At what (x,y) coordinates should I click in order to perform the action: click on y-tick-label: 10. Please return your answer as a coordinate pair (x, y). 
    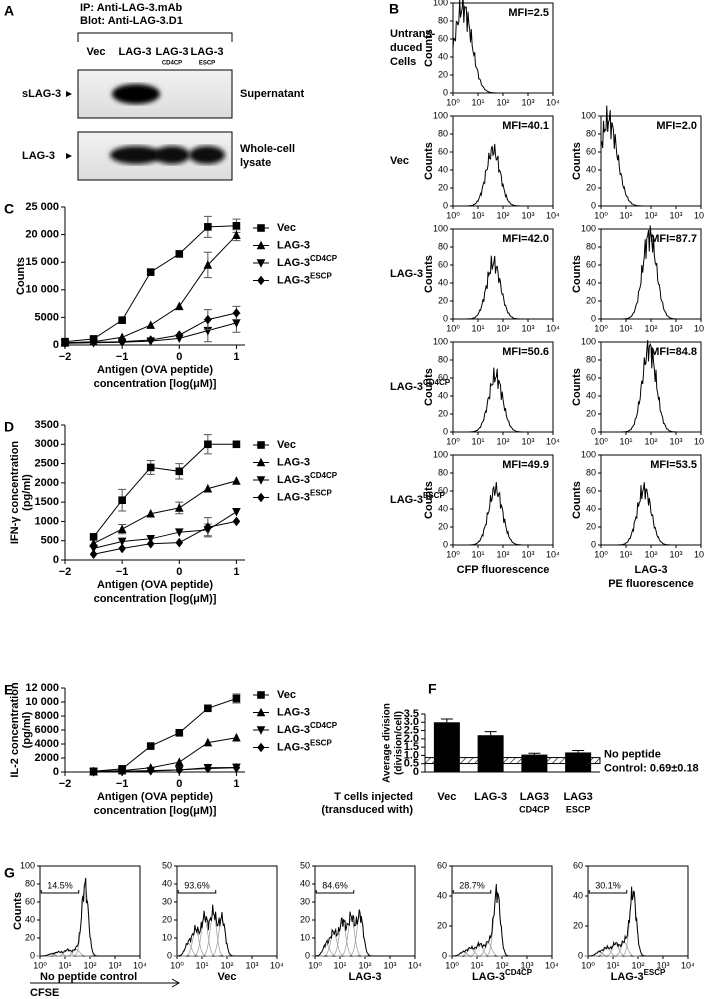
    Looking at the image, I should click on (167, 937).